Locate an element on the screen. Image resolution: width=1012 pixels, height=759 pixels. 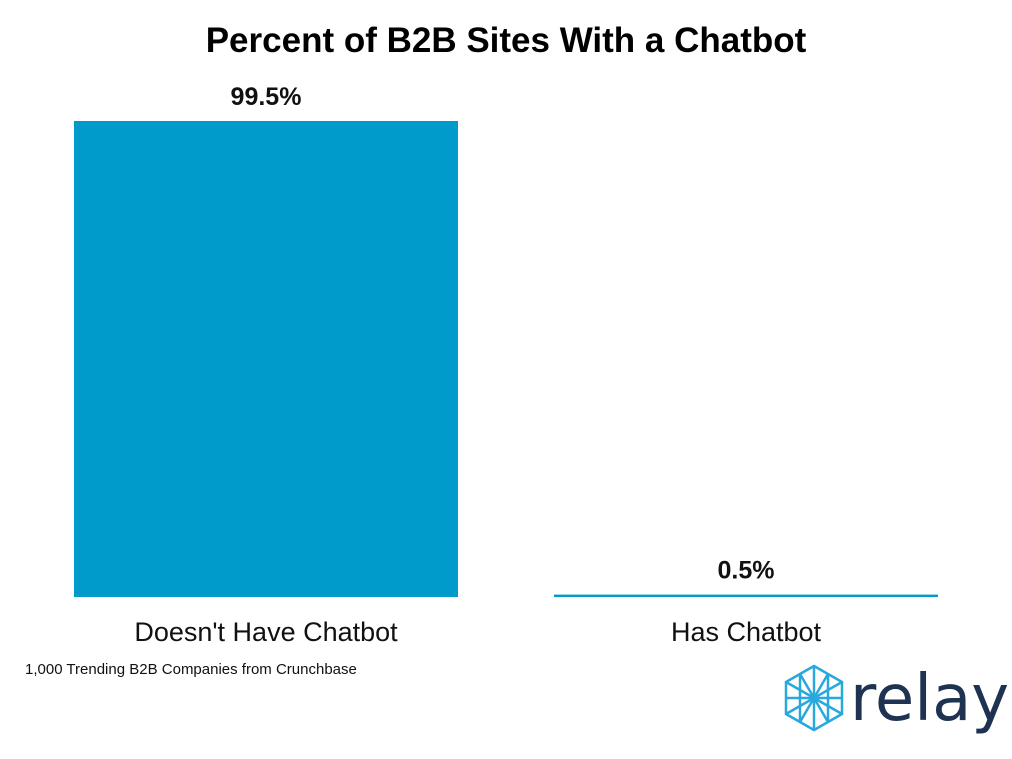
chart-title: Percent of B2B Sites With a Chatbot is located at coordinates (506, 40).